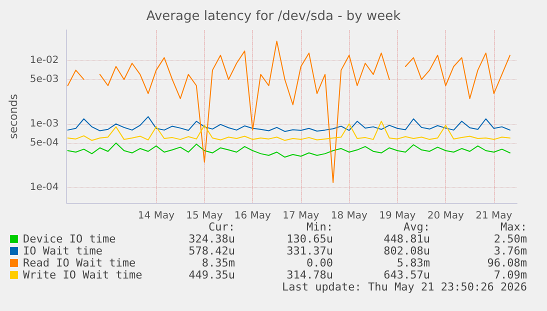 Image resolution: width=547 pixels, height=311 pixels. What do you see at coordinates (417, 227) in the screenshot?
I see `text: Avg:` at bounding box center [417, 227].